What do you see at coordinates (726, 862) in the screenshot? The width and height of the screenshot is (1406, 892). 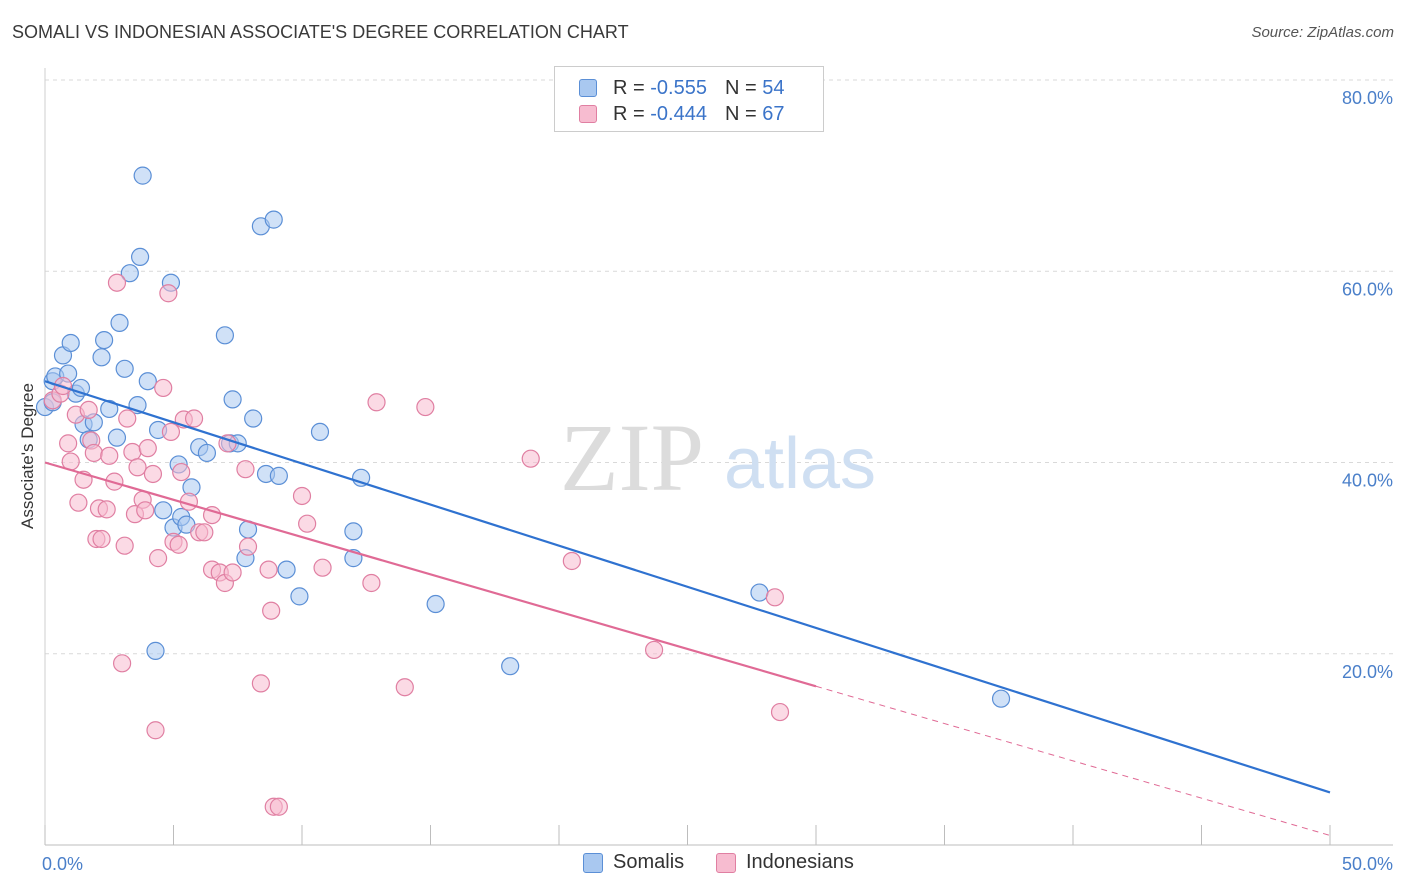 I see `legend-swatch-indonesians` at bounding box center [726, 862].